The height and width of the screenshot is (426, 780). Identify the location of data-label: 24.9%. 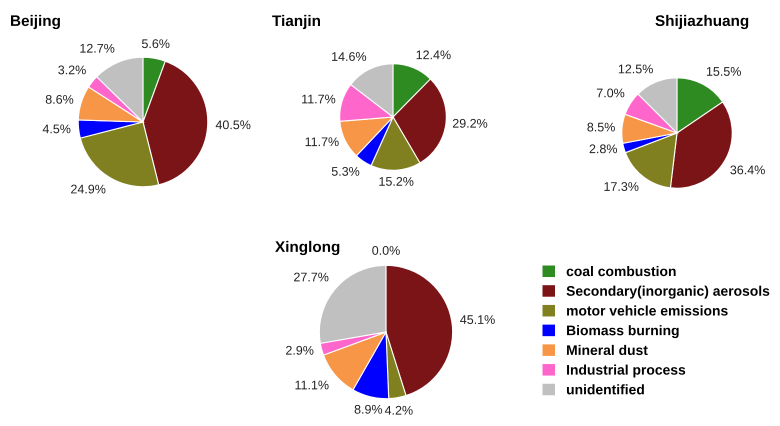
(88, 189).